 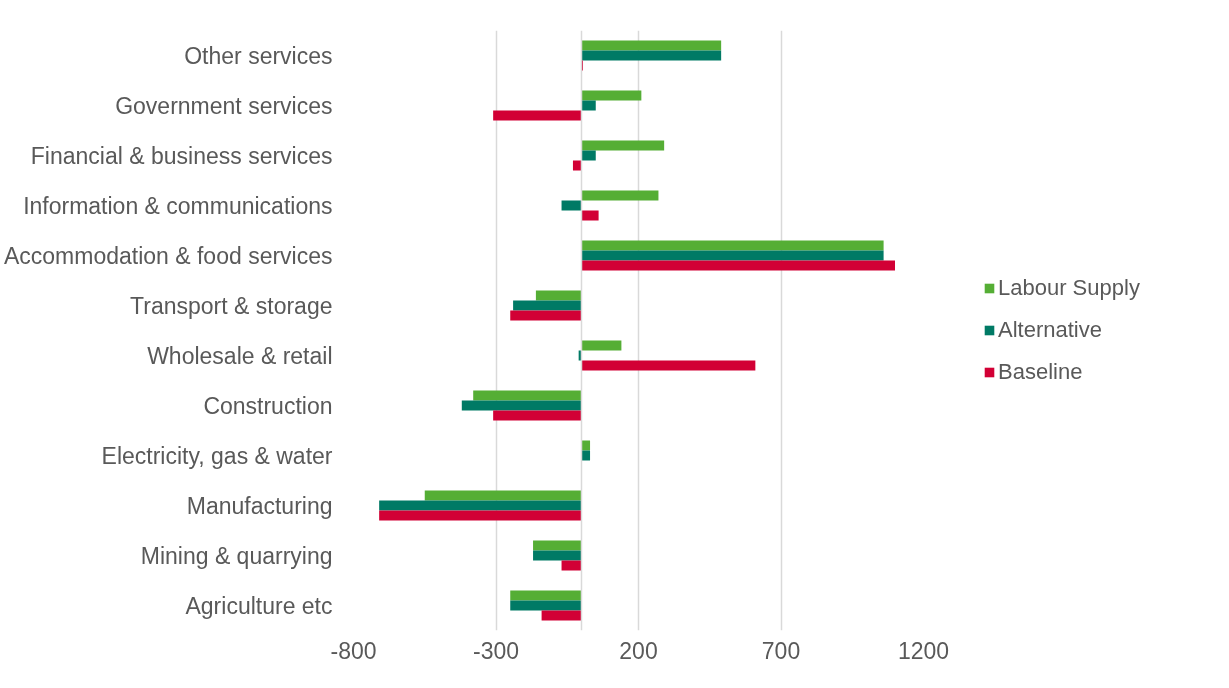 I want to click on y-tick-label: Financial & business services, so click(x=181, y=155).